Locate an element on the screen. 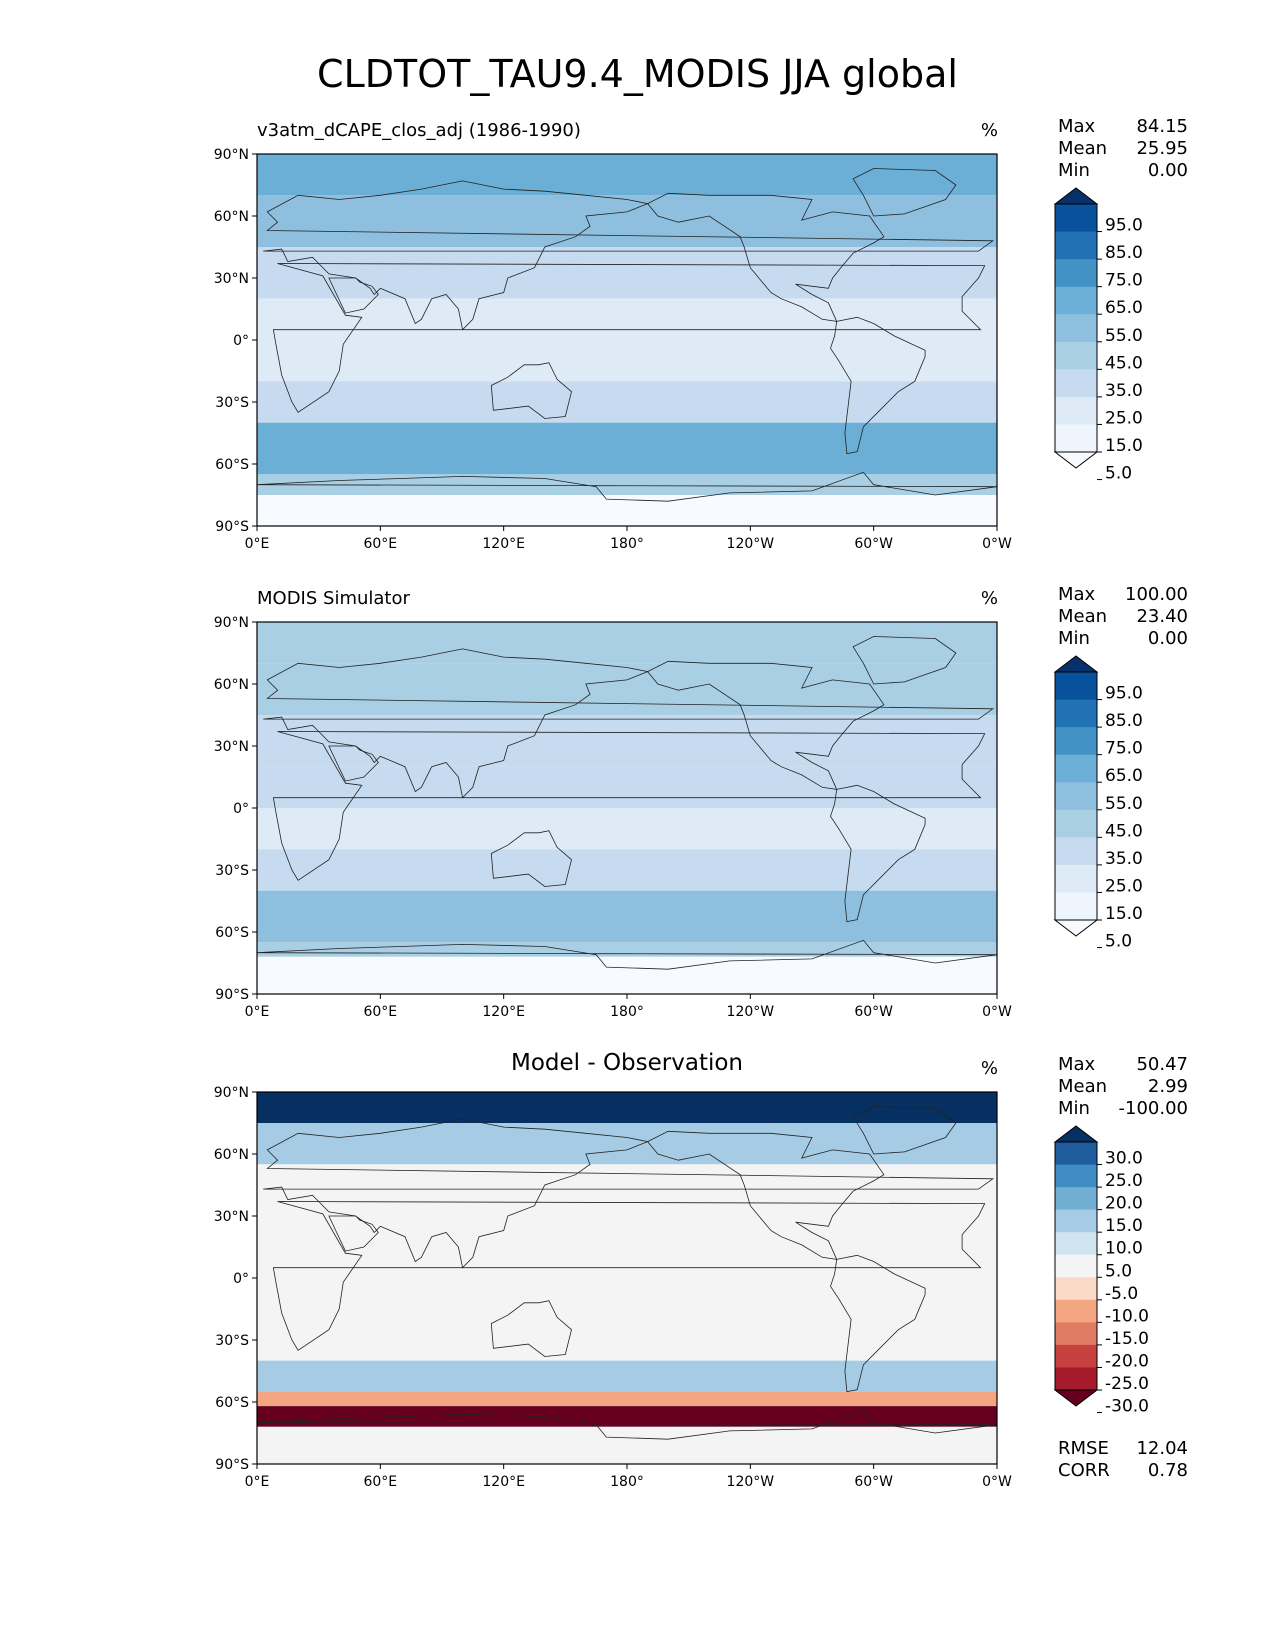  colorbar-label: 10.0 is located at coordinates (1124, 1249).